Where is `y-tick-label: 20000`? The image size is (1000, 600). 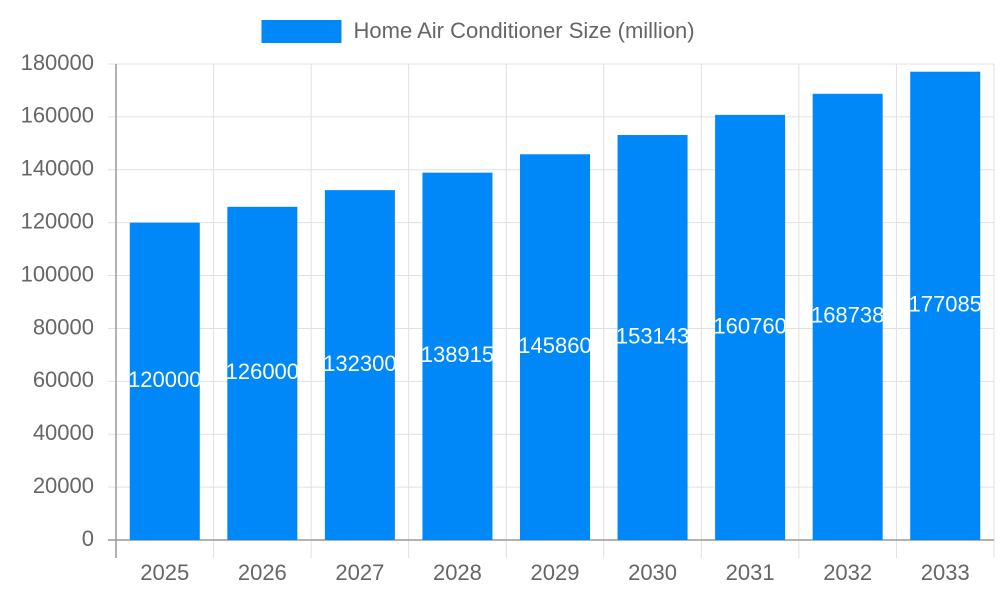
y-tick-label: 20000 is located at coordinates (63, 485).